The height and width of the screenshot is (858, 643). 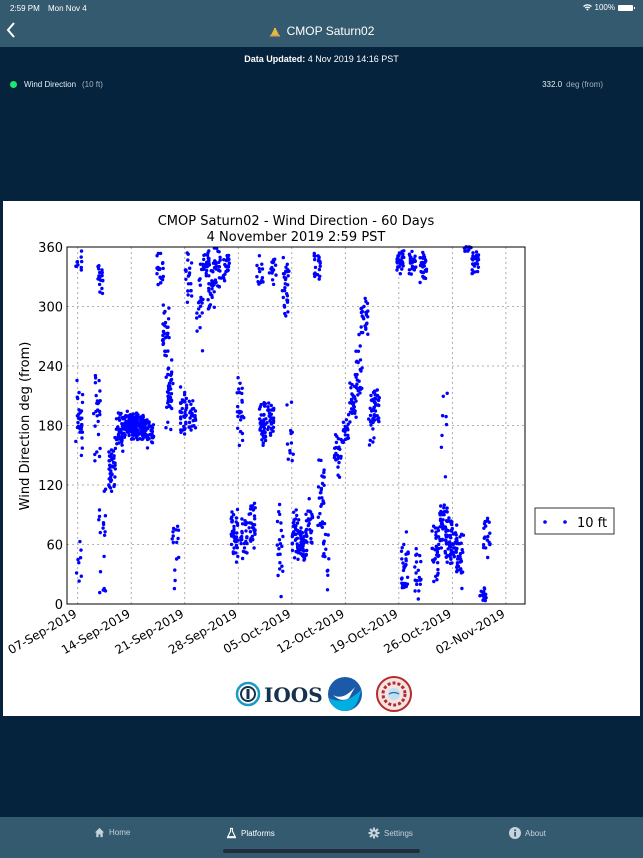 What do you see at coordinates (120, 832) in the screenshot?
I see `tab-home-label: Home` at bounding box center [120, 832].